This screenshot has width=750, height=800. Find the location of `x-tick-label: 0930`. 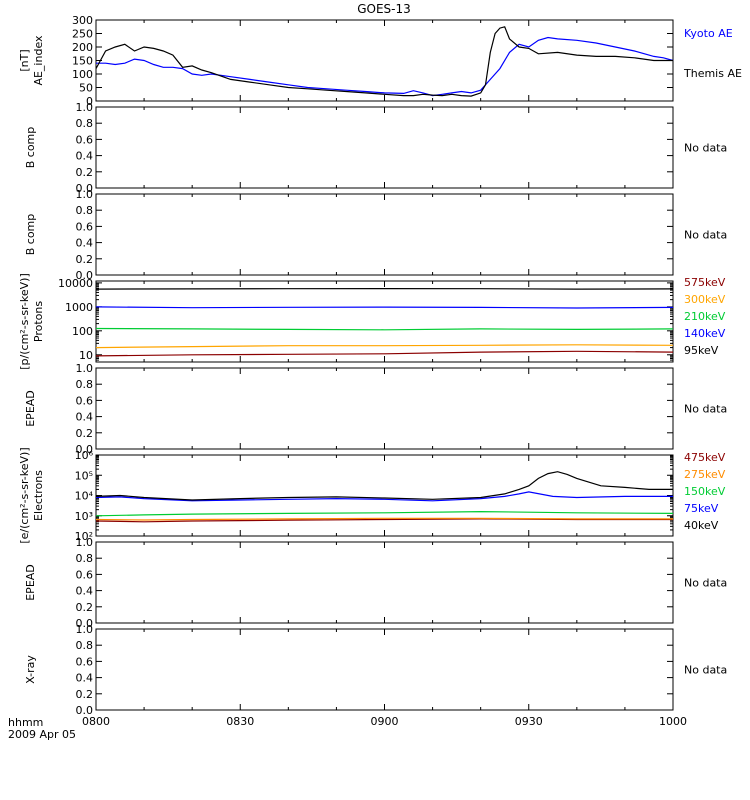

x-tick-label: 0930 is located at coordinates (529, 721).